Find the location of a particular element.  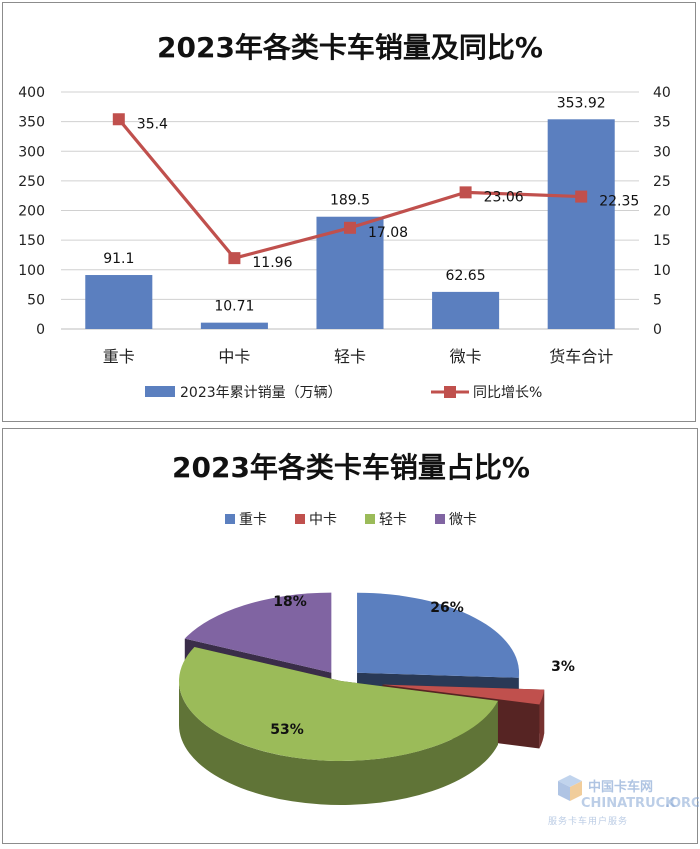

left-axis-tick-label: 350 is located at coordinates (31, 123).